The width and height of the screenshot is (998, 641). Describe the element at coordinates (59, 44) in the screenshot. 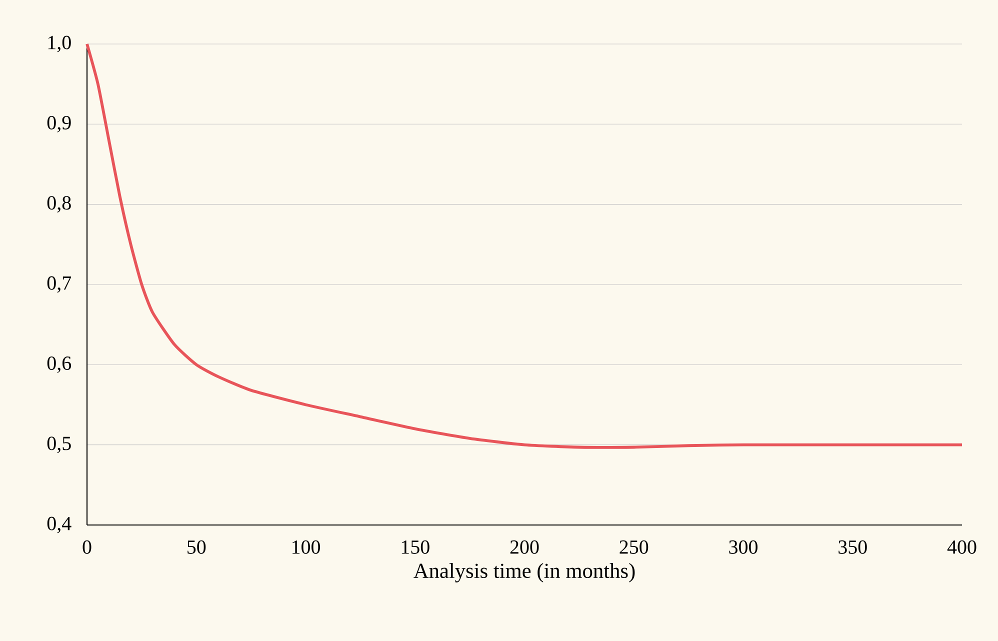

I see `y-tick-label: 1,0` at that location.